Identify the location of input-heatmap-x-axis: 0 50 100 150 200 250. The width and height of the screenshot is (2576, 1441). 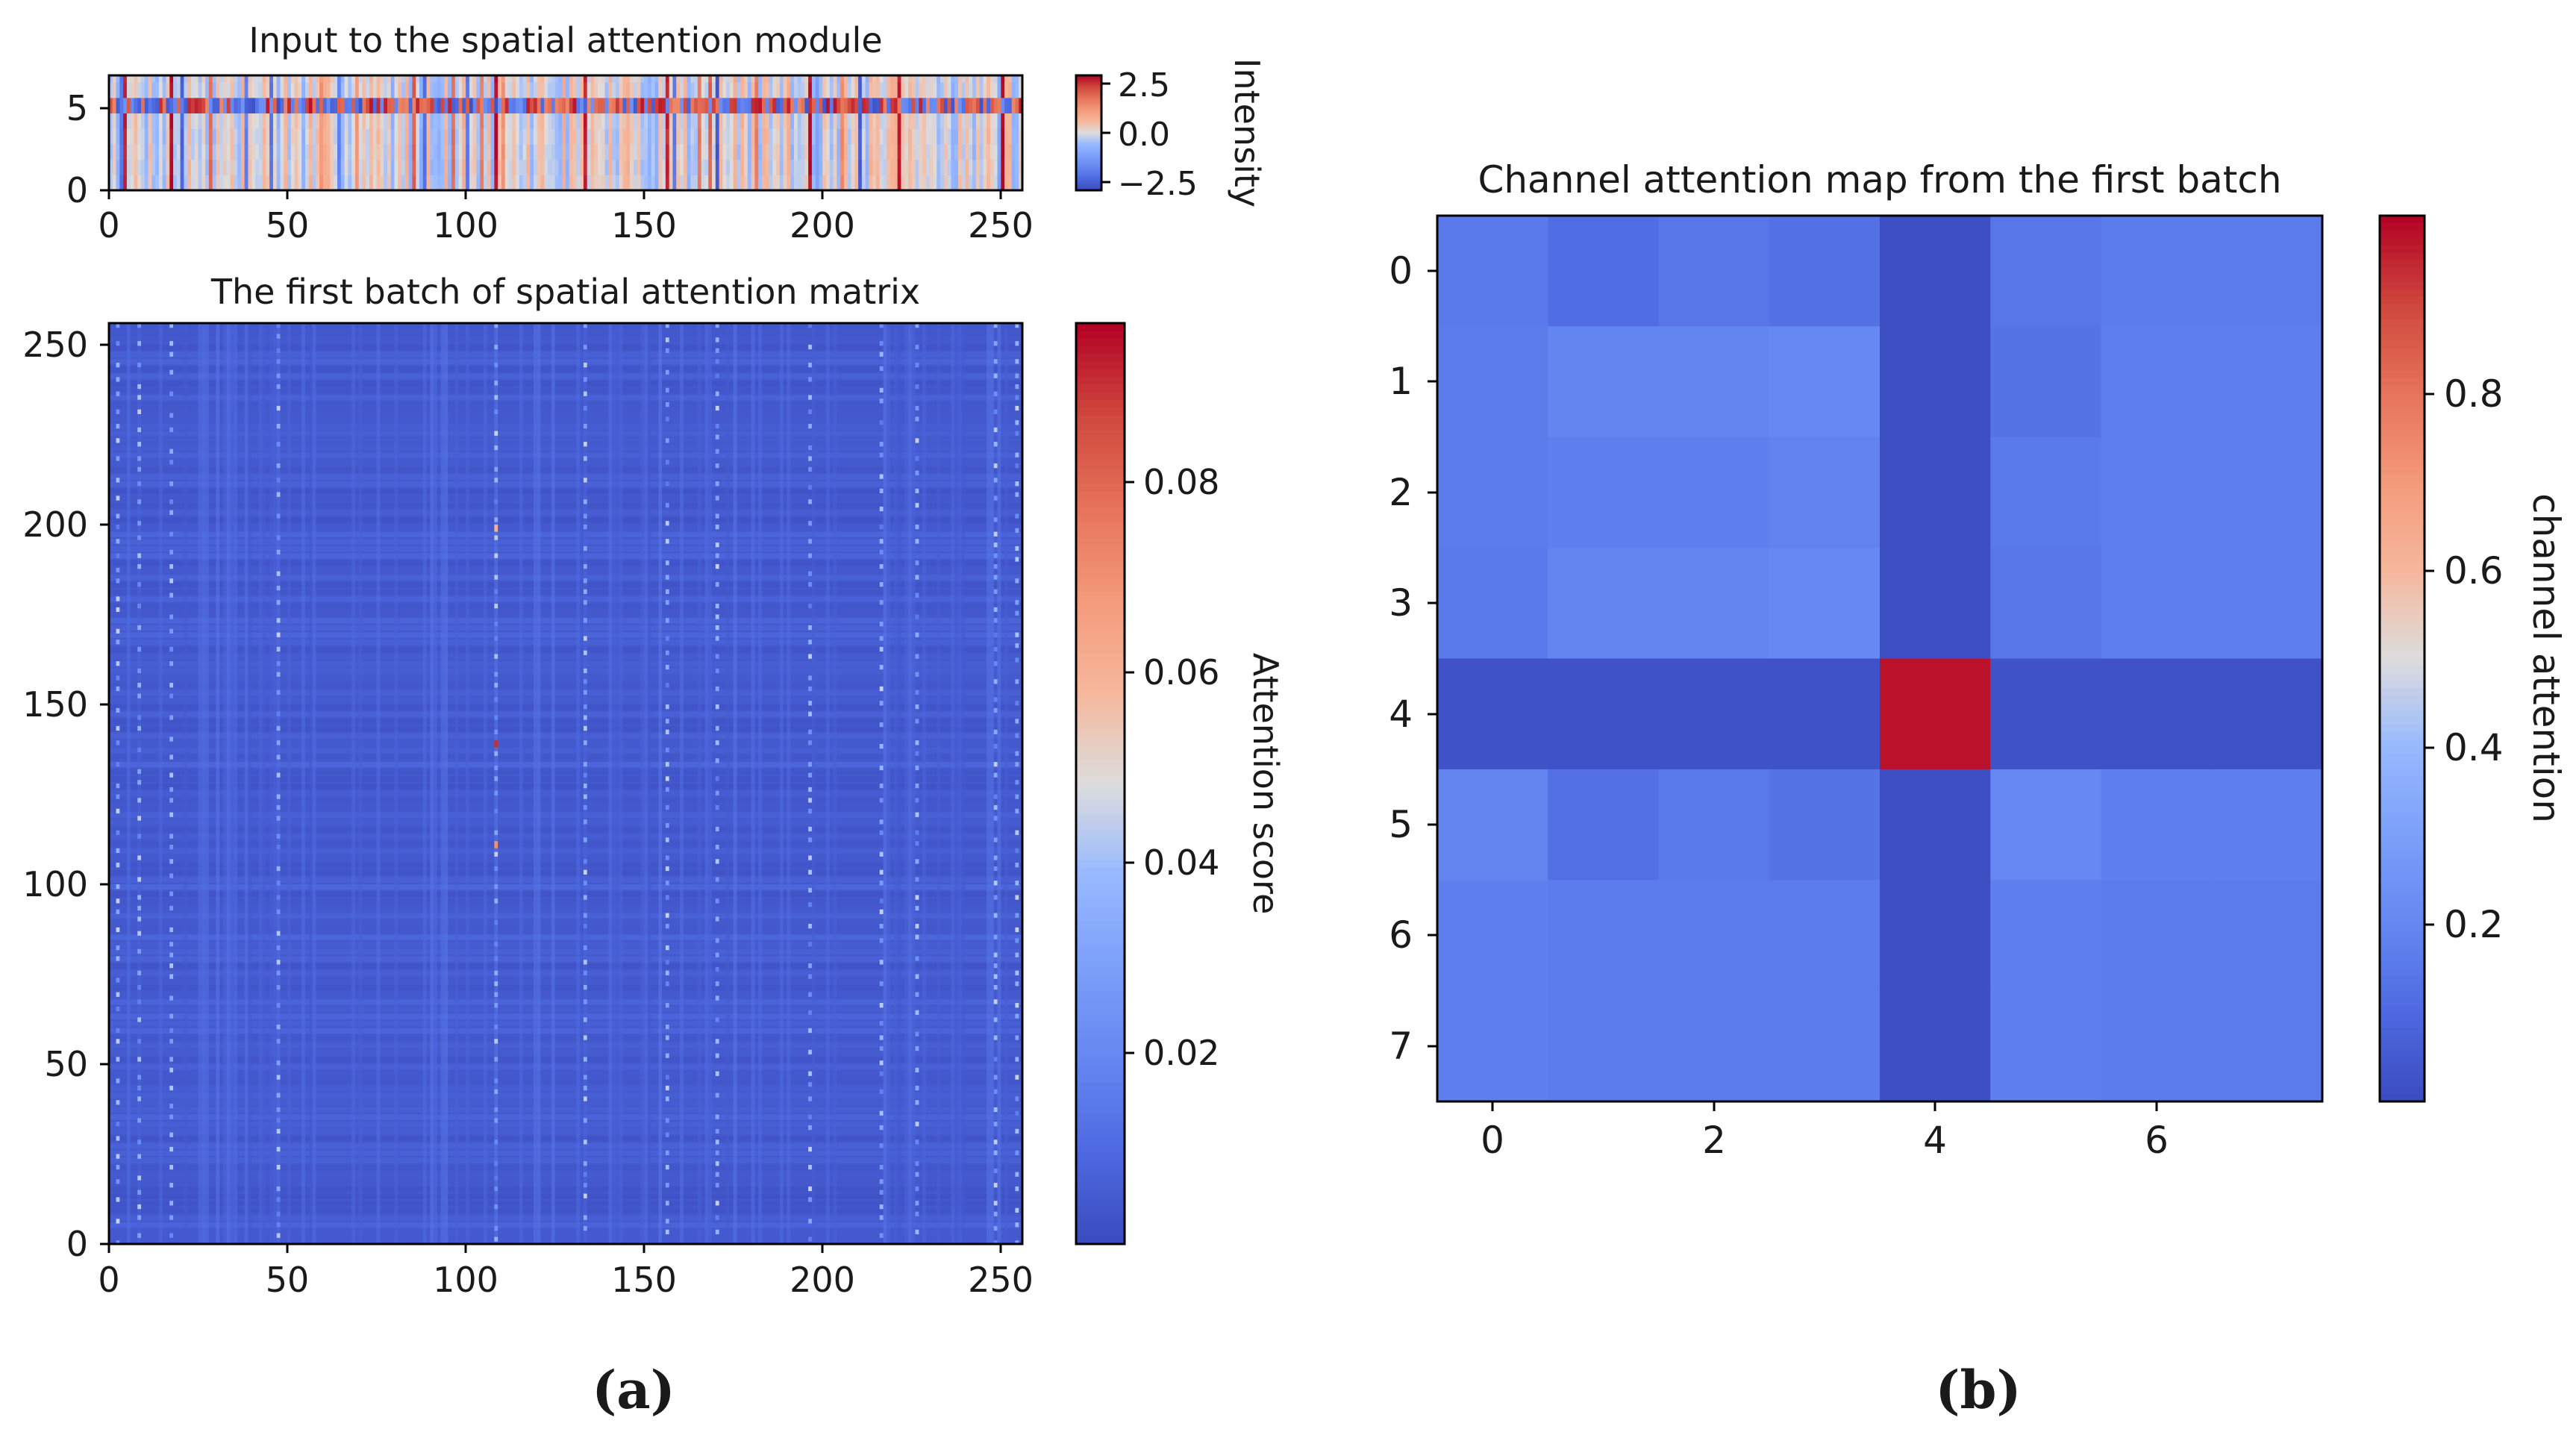
(566, 218).